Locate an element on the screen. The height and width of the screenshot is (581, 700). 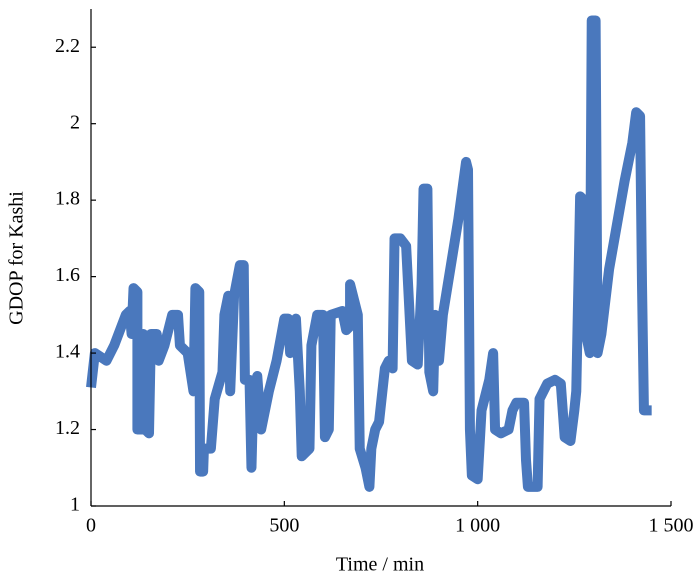
x-tick-label: 1 000 is located at coordinates (477, 526).